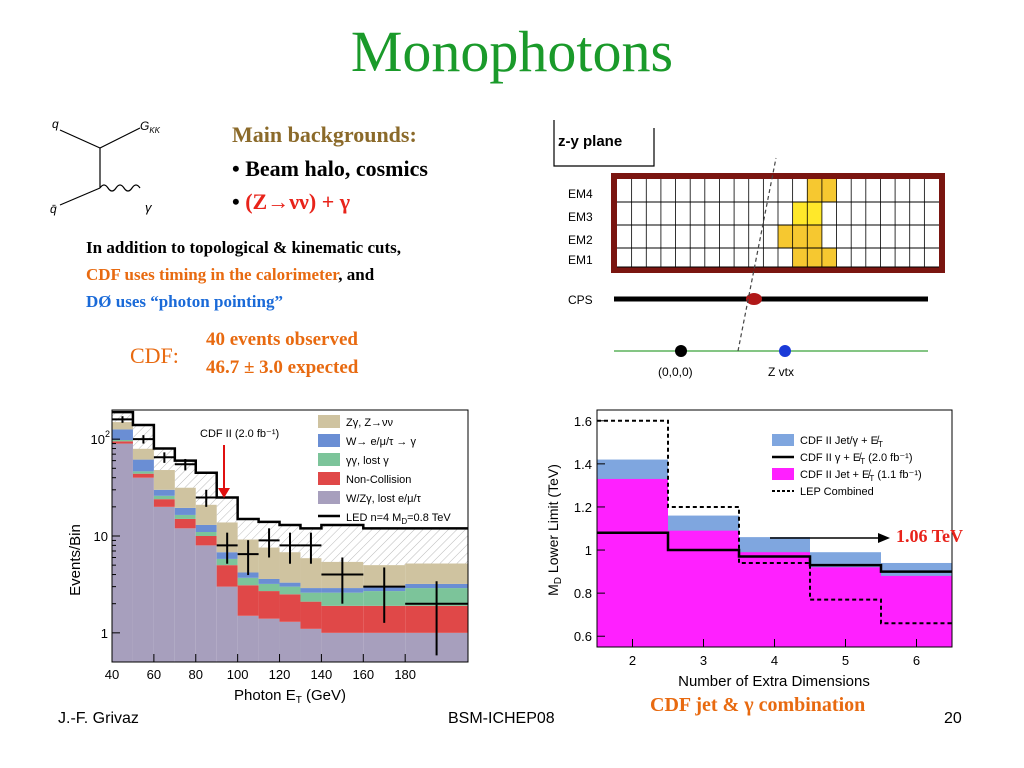  What do you see at coordinates (363, 674) in the screenshot?
I see `x-tick-label: 160` at bounding box center [363, 674].